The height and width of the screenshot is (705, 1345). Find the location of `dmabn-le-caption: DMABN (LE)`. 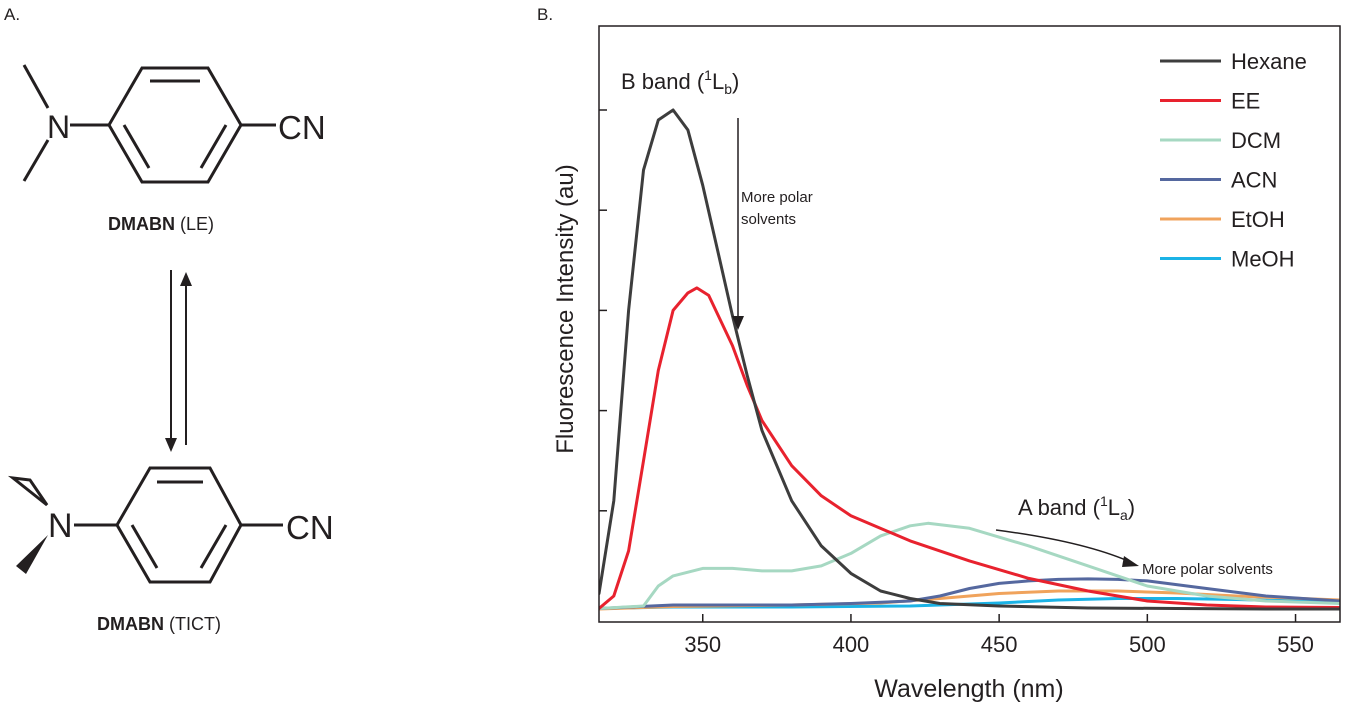

dmabn-le-caption: DMABN (LE) is located at coordinates (161, 224).